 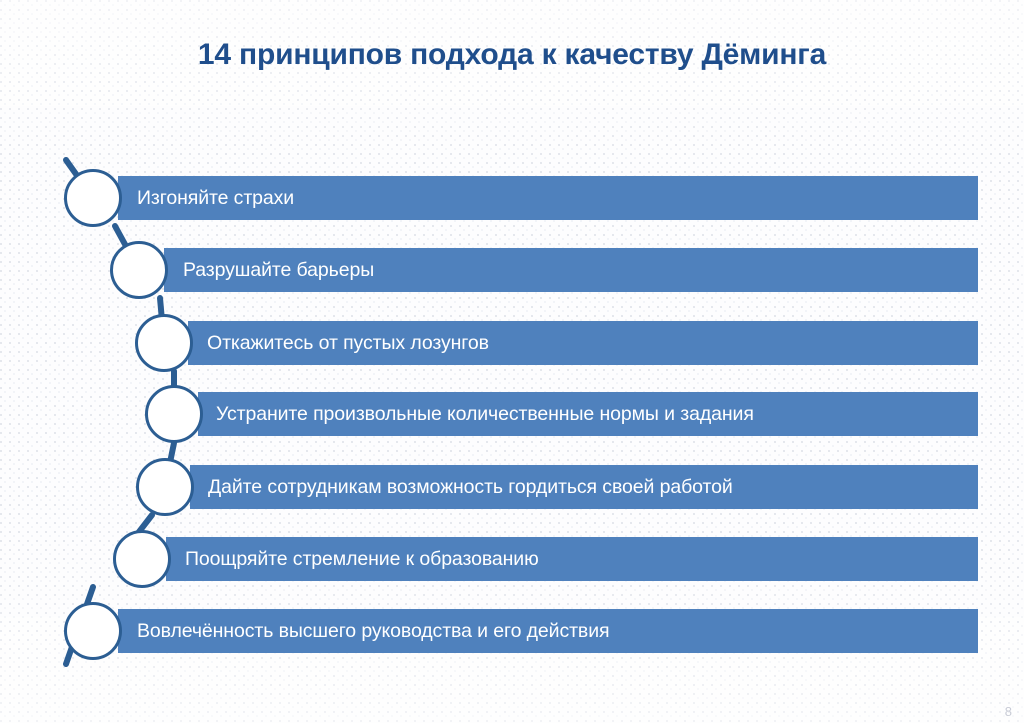 What do you see at coordinates (512, 54) in the screenshot?
I see `page-title: 14 принципов подхода к качеству Дёминга` at bounding box center [512, 54].